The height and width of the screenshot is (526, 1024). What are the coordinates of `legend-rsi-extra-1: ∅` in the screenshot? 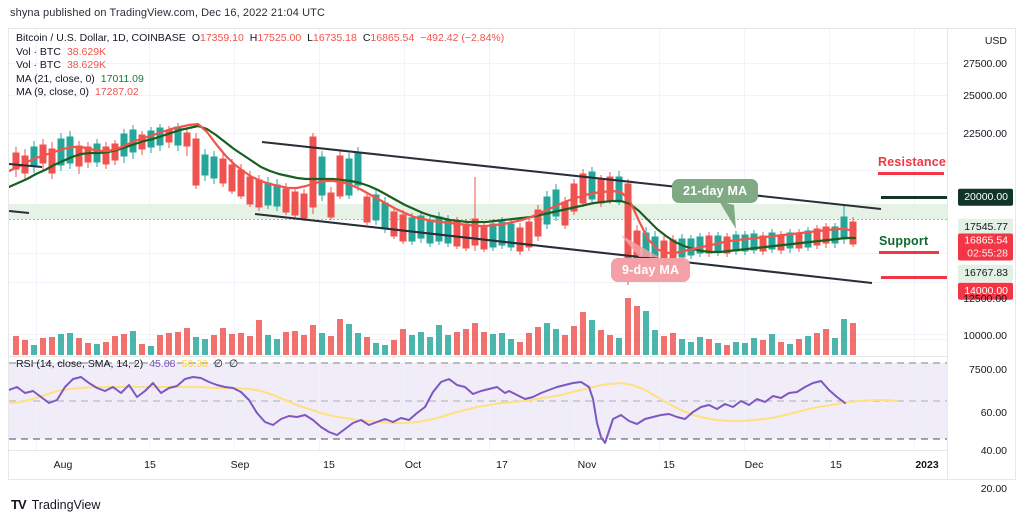 It's located at (218, 364).